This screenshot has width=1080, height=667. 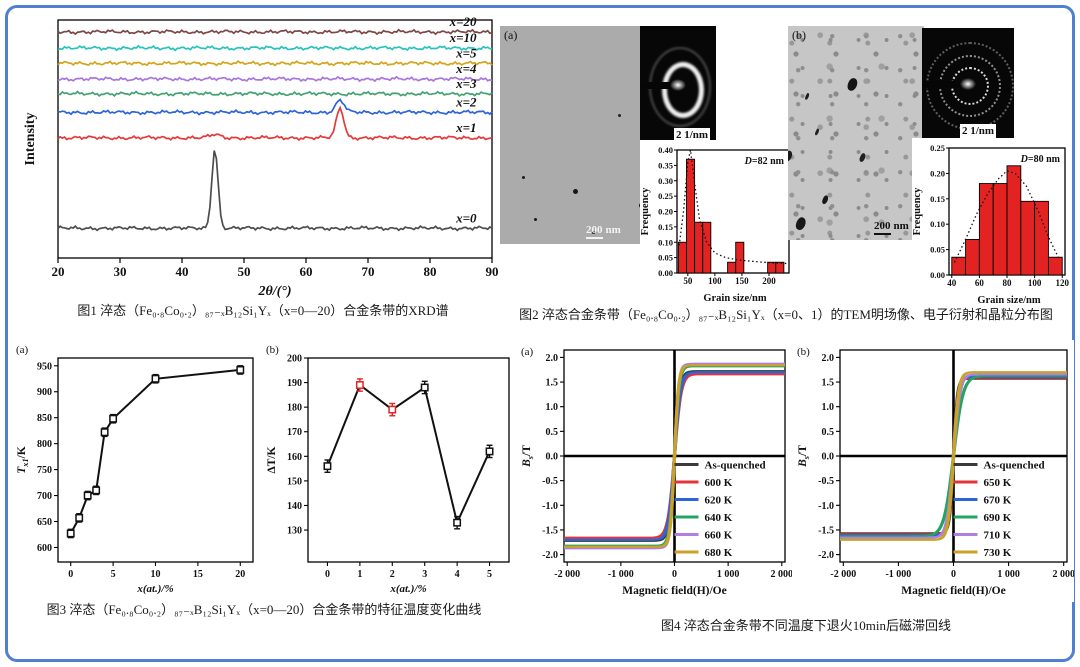 What do you see at coordinates (573, 135) in the screenshot?
I see `tem-bright-field-a: (a)` at bounding box center [573, 135].